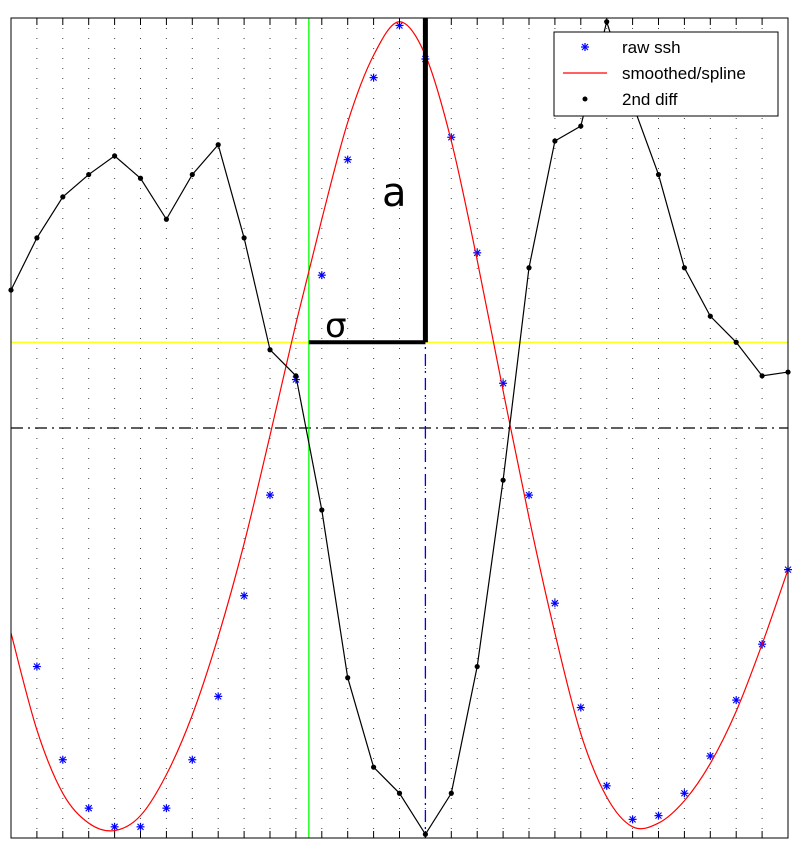 This screenshot has height=854, width=800. I want to click on amplitude-label: a, so click(394, 193).